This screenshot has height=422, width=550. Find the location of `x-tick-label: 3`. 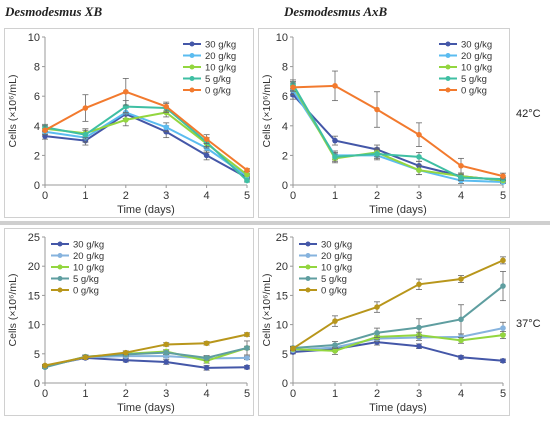

x-tick-label: 3 is located at coordinates (419, 394).